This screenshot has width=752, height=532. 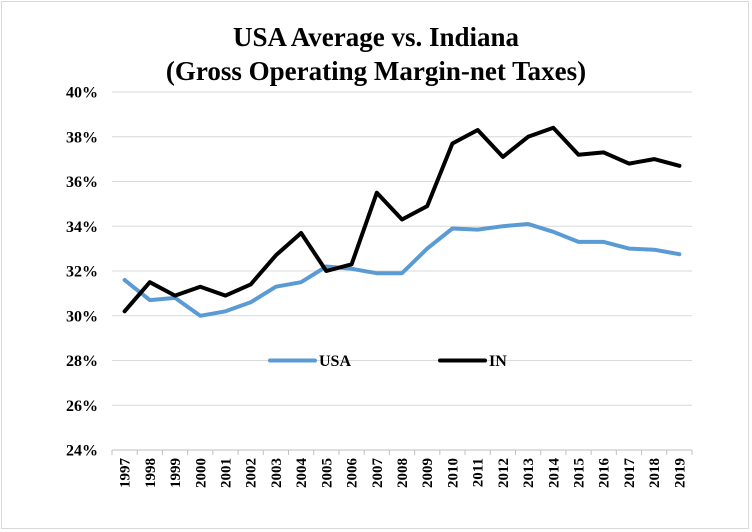 I want to click on y-tick-label: 30%, so click(x=82, y=316).